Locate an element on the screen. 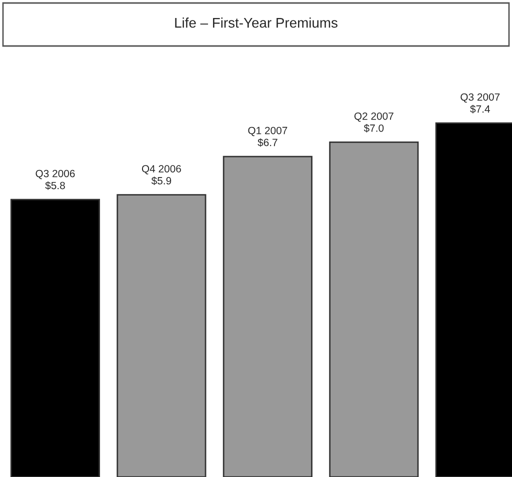 The width and height of the screenshot is (512, 477). x-tick-label: Q3 2007 is located at coordinates (480, 98).